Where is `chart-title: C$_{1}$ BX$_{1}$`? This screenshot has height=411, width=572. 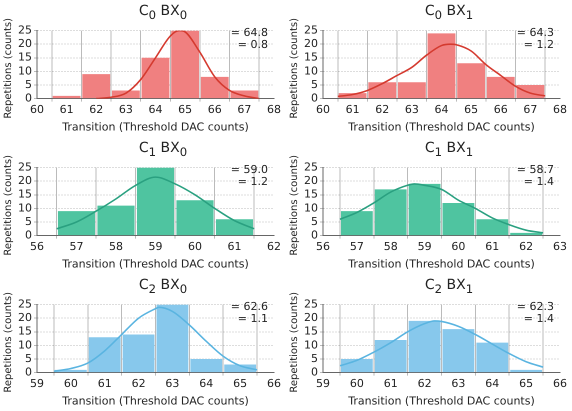
chart-title: C$_{1}$ BX$_{1}$ is located at coordinates (449, 149).